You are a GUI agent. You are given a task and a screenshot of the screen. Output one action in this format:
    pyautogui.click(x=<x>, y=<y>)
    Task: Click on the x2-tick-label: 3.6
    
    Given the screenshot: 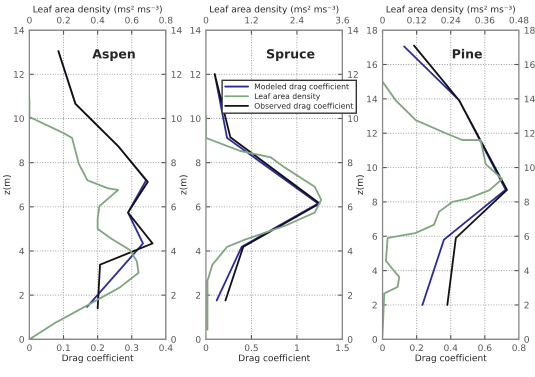 What is the action you would take?
    pyautogui.click(x=343, y=20)
    